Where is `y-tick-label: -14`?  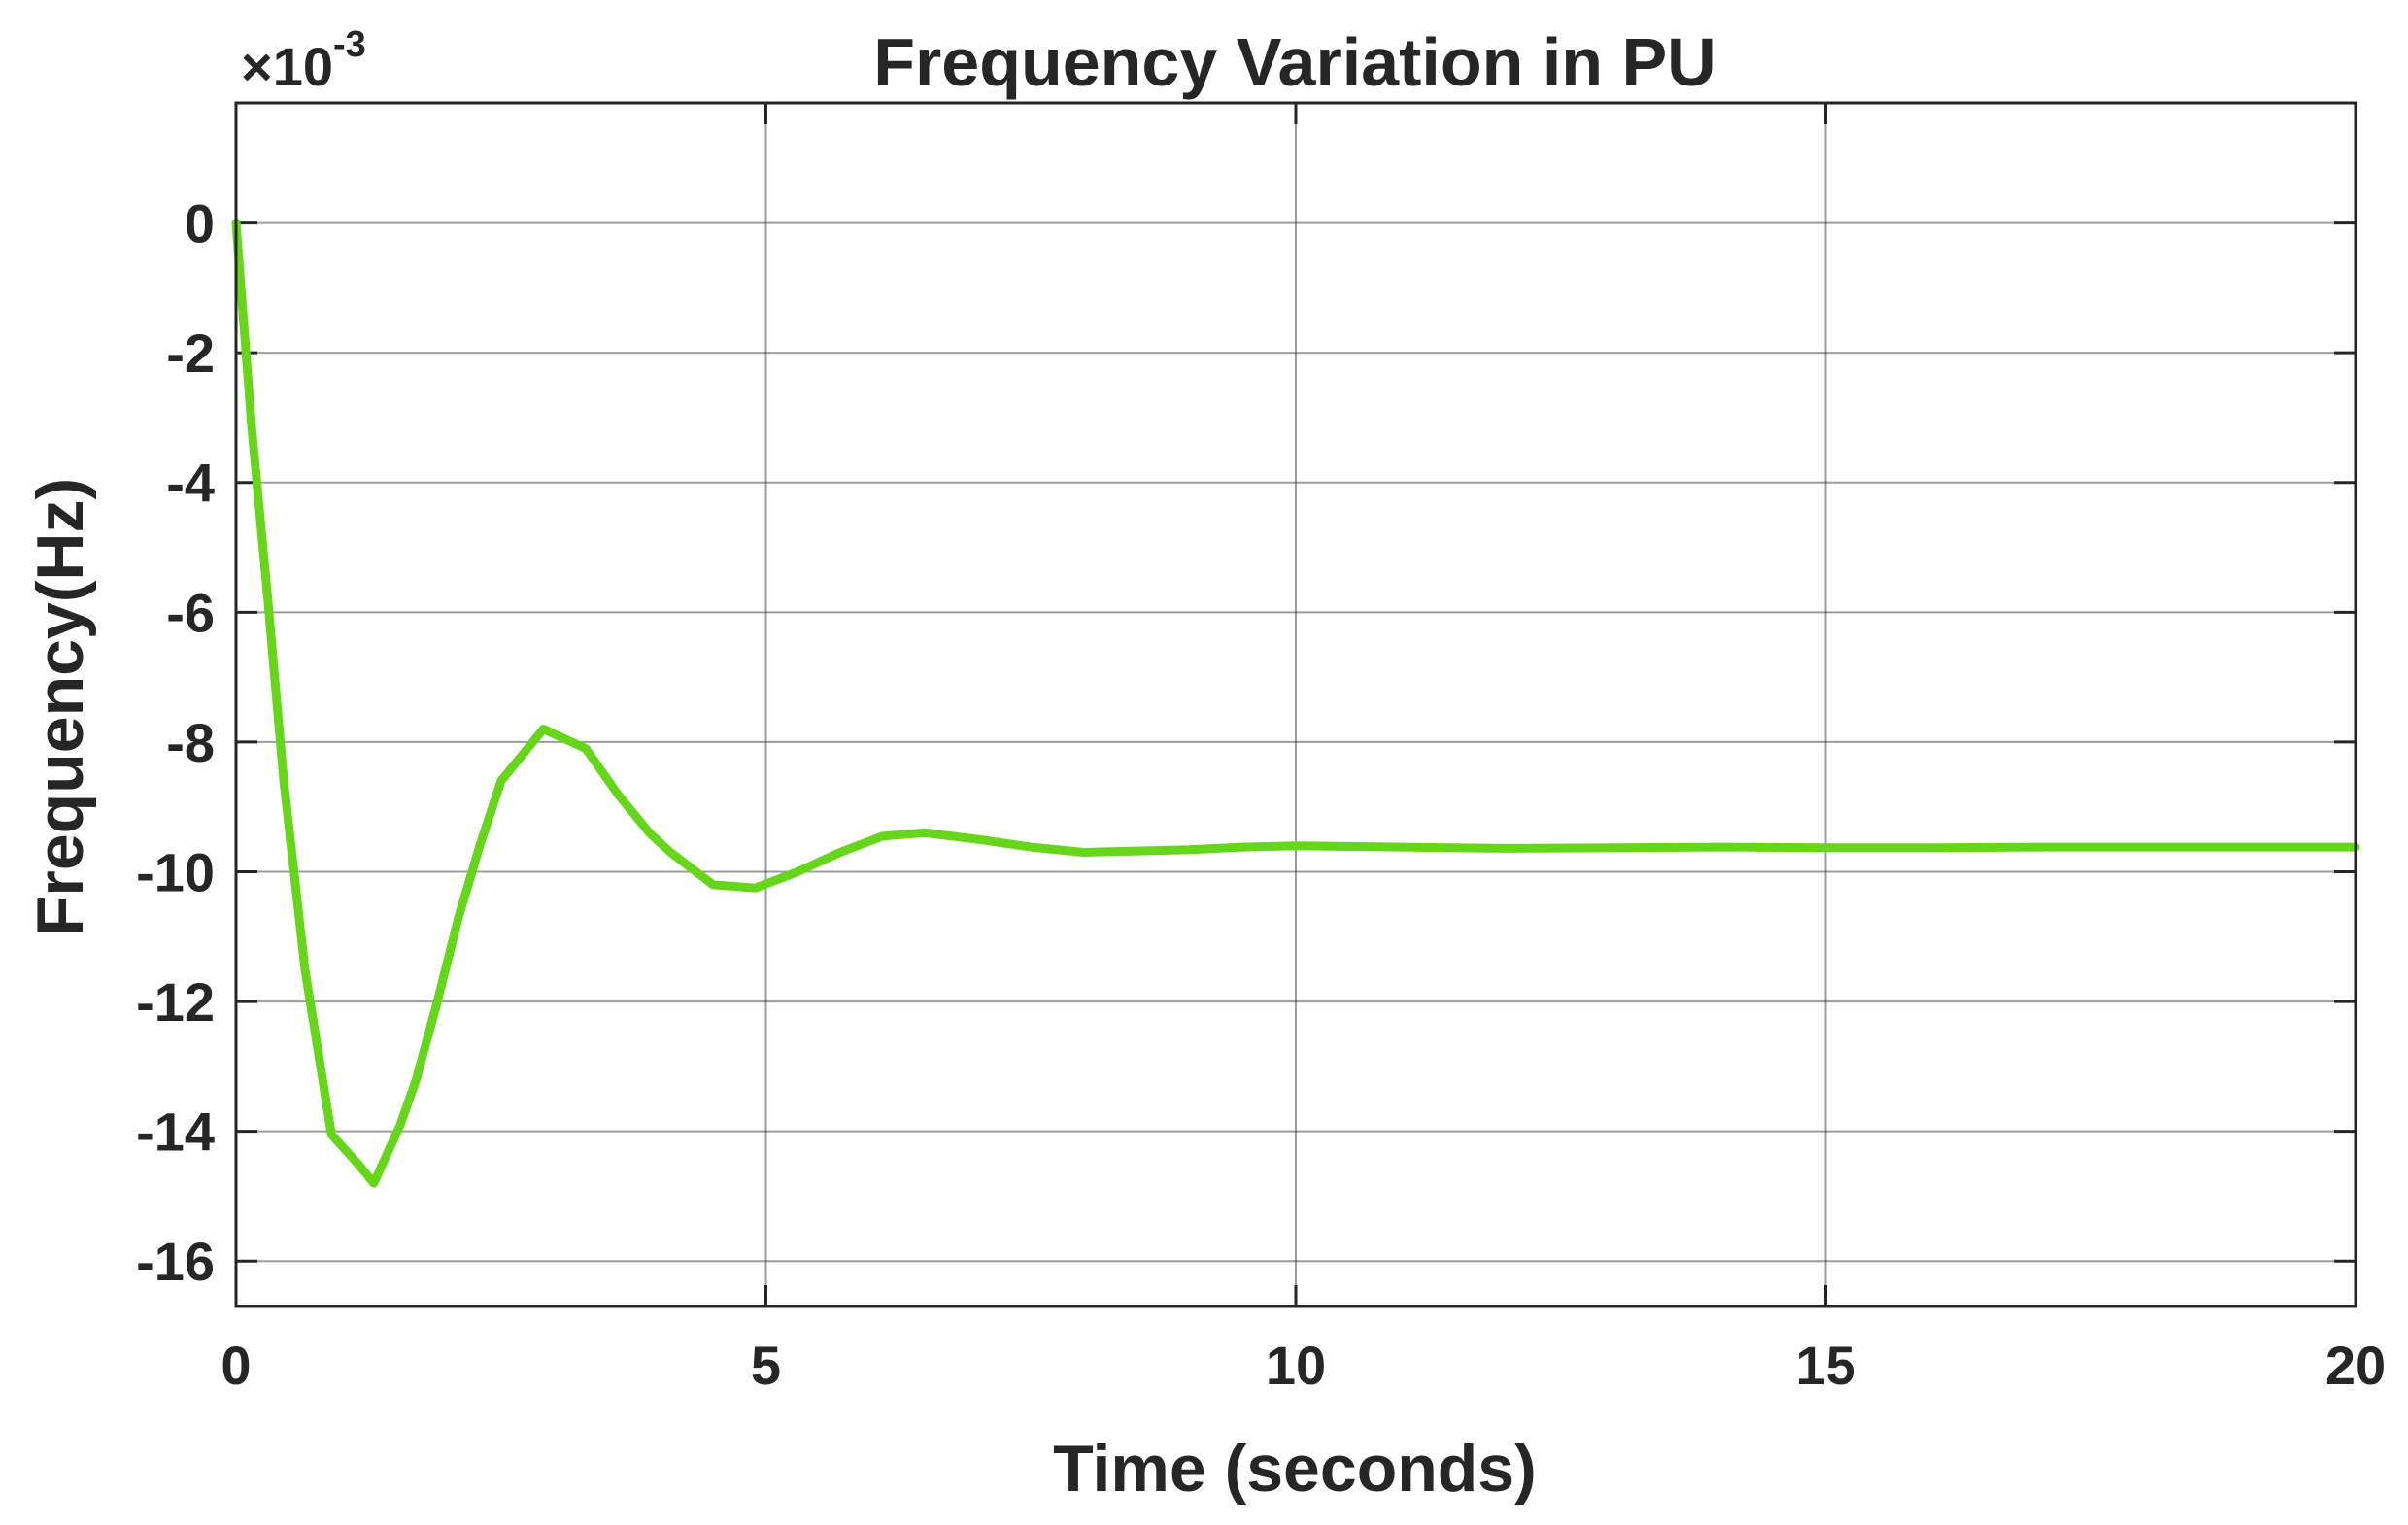
y-tick-label: -14 is located at coordinates (175, 1132).